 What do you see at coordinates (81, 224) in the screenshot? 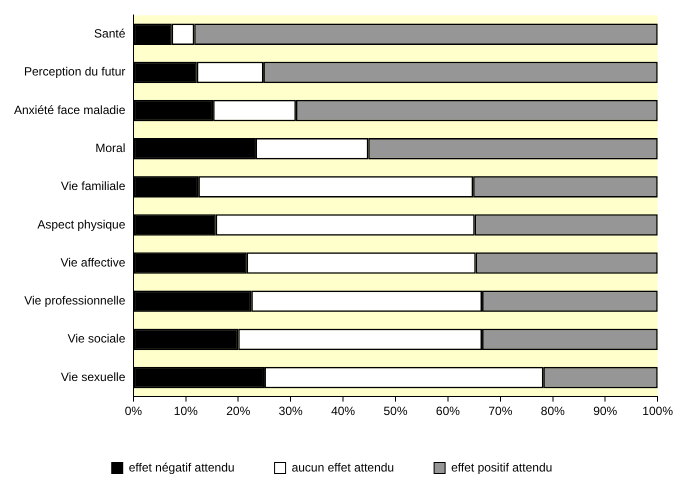
I see `y-tick-label: Aspect physique` at bounding box center [81, 224].